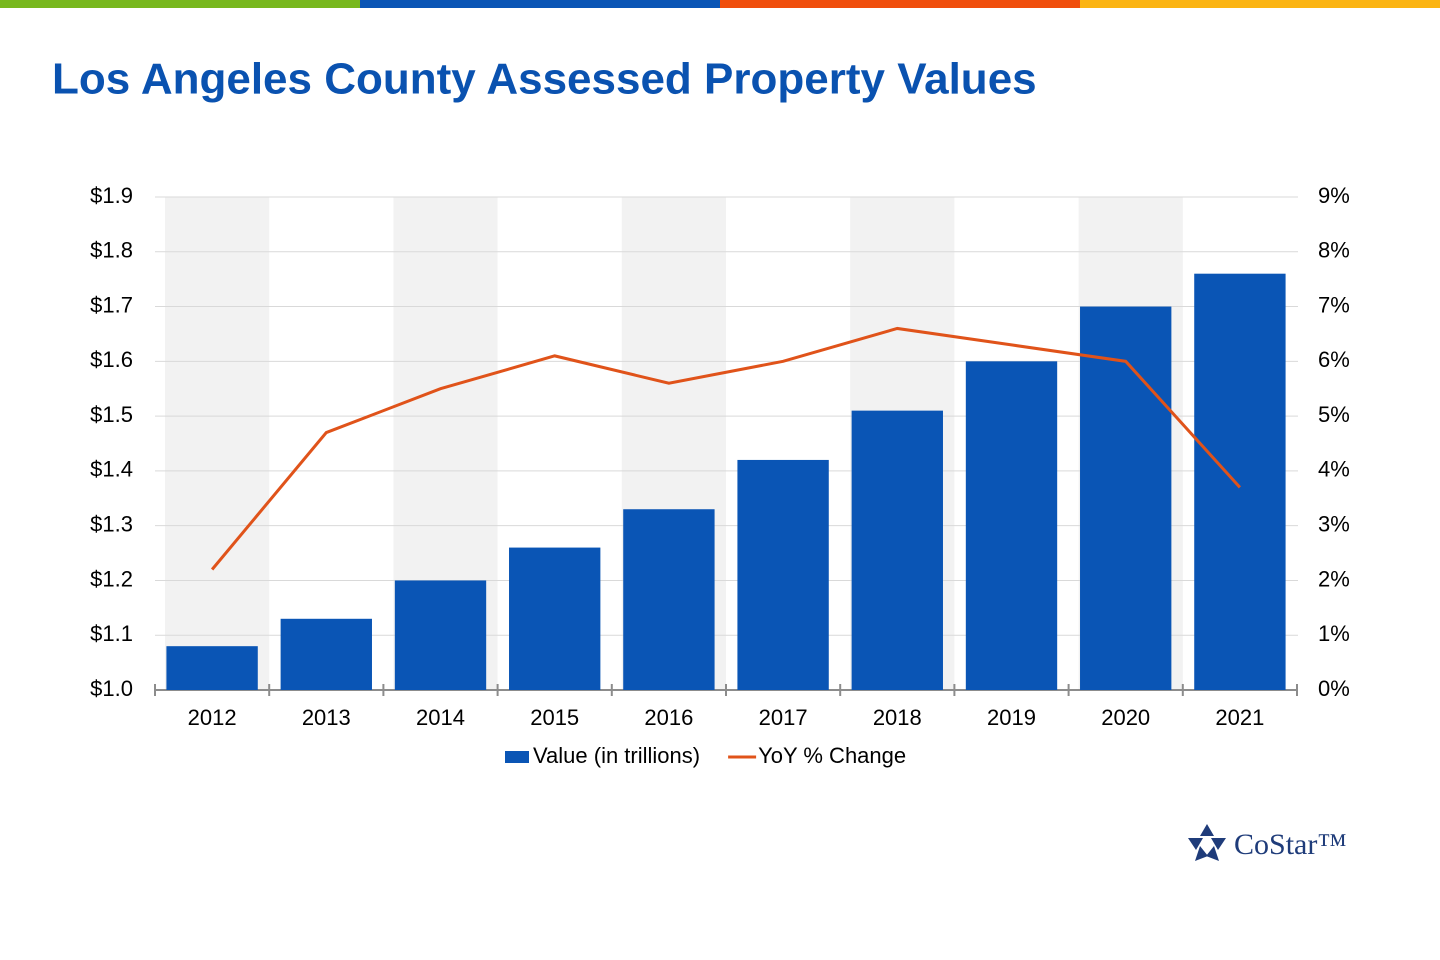 This screenshot has width=1440, height=960. What do you see at coordinates (1334, 523) in the screenshot?
I see `y2-tick-label: 3%` at bounding box center [1334, 523].